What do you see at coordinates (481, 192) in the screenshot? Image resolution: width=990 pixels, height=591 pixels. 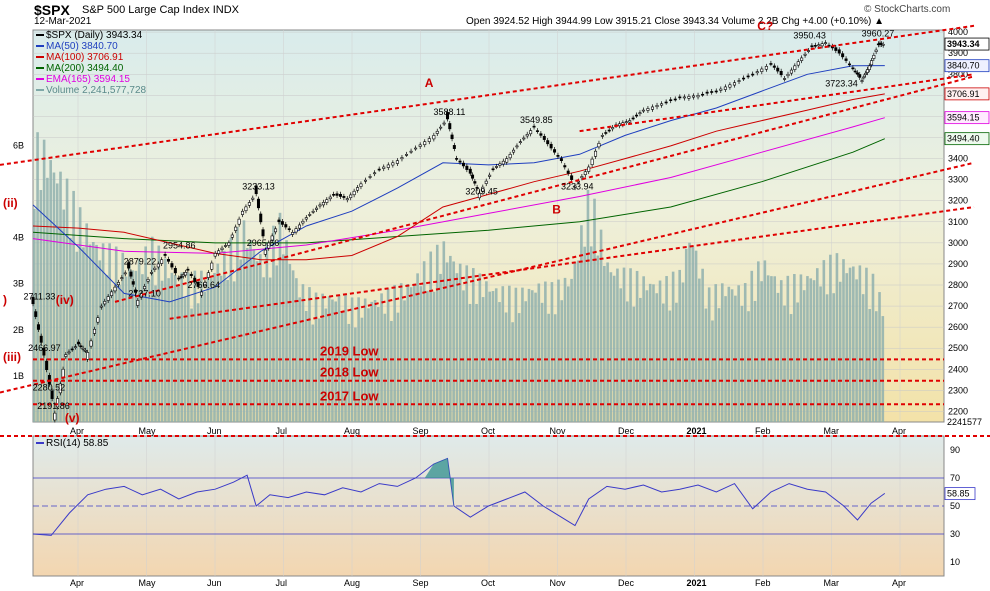 I see `price-annotation: 3209.45` at bounding box center [481, 192].